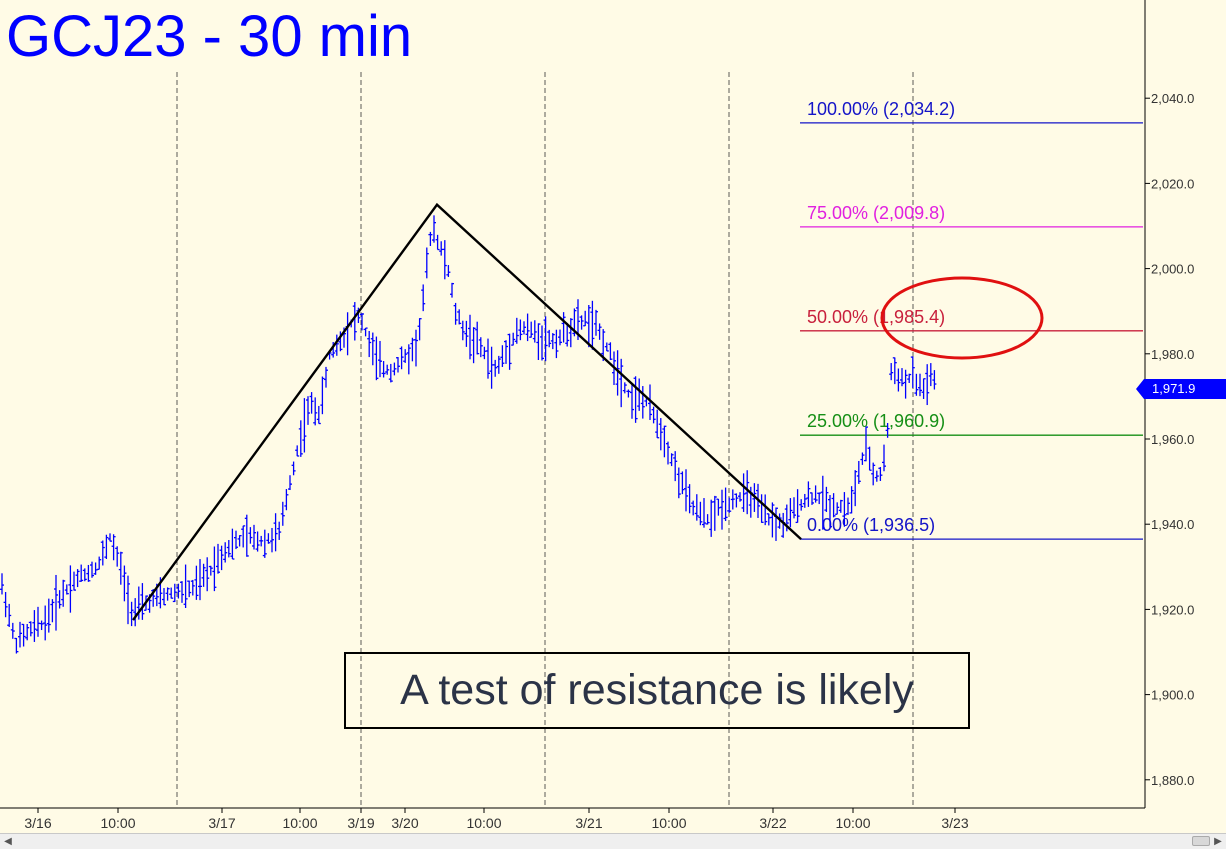 This screenshot has width=1226, height=849. Describe the element at coordinates (1172, 695) in the screenshot. I see `y-tick-label: 1,900.0` at that location.